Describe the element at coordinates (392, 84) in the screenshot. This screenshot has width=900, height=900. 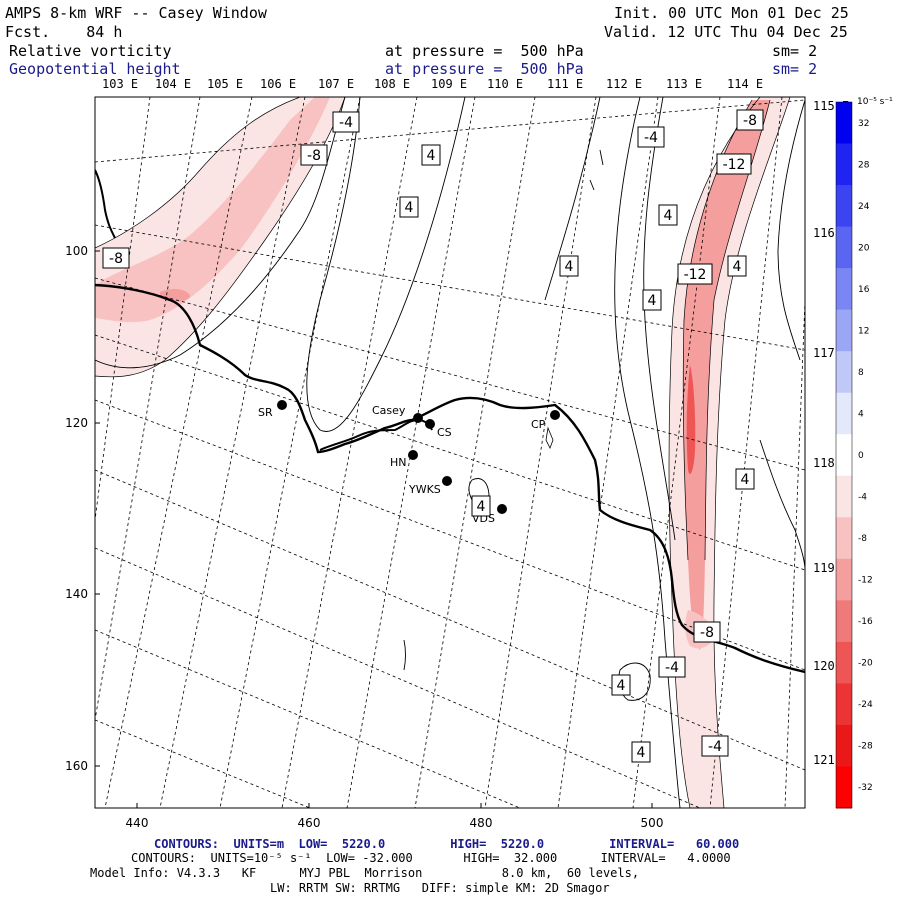
I see `lon-label-108: 108 E` at that location.